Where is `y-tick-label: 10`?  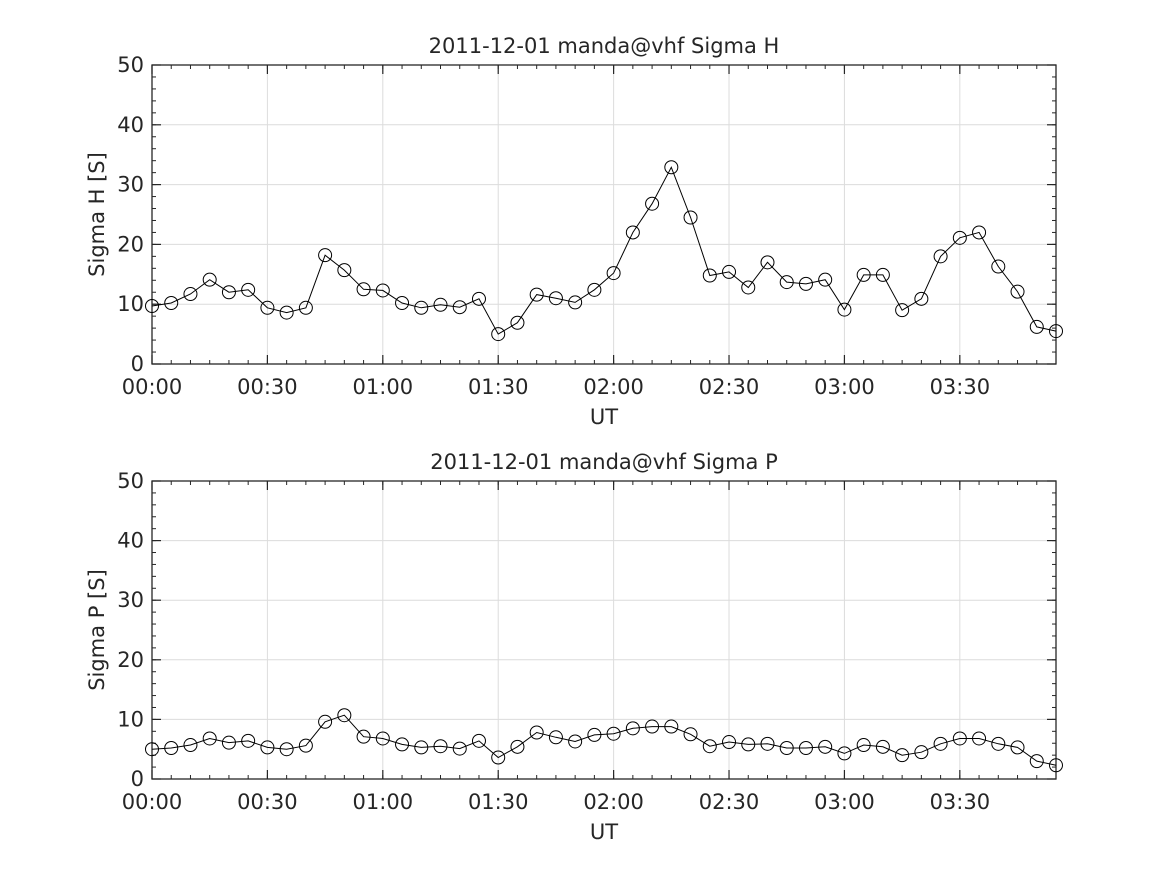 y-tick-label: 10 is located at coordinates (130, 719).